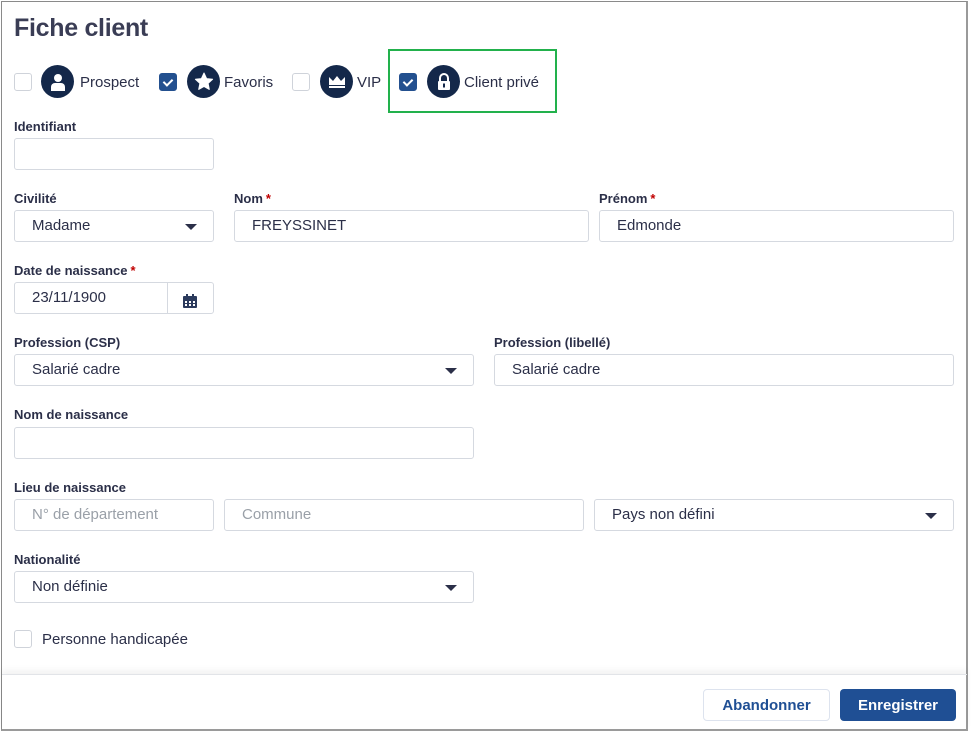 The height and width of the screenshot is (732, 971). I want to click on profession-libelle-input: Salarié cadre, so click(724, 370).